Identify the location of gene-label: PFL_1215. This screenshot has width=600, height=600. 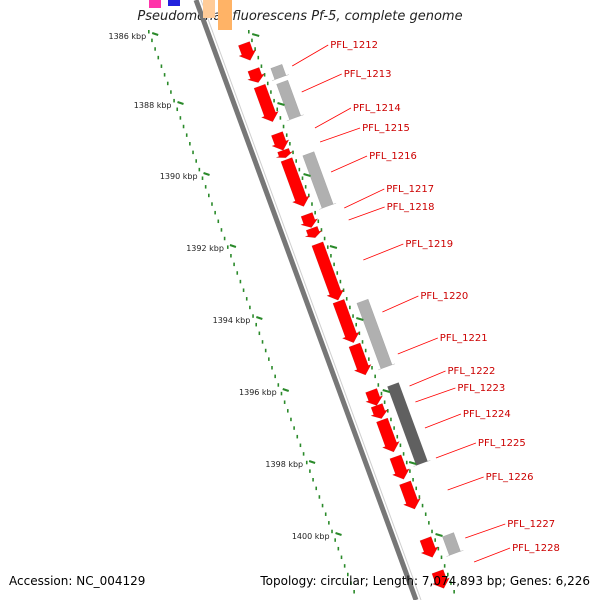
(386, 128).